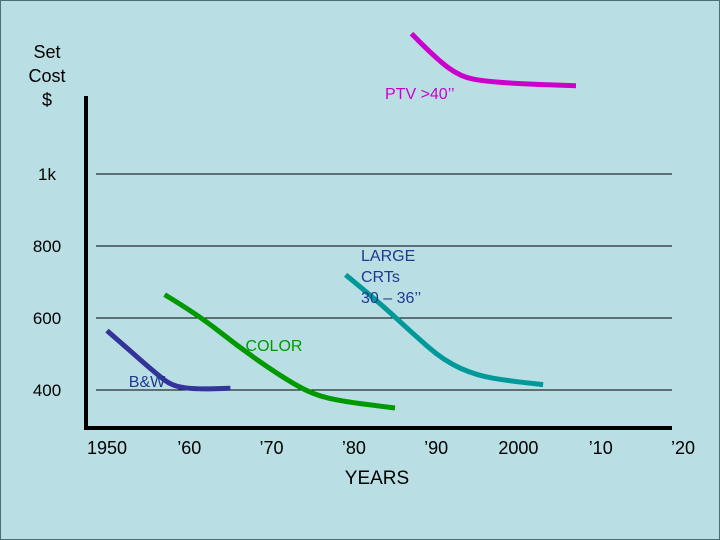 The height and width of the screenshot is (540, 720). I want to click on y-axis-label: Set Cost $, so click(46, 76).